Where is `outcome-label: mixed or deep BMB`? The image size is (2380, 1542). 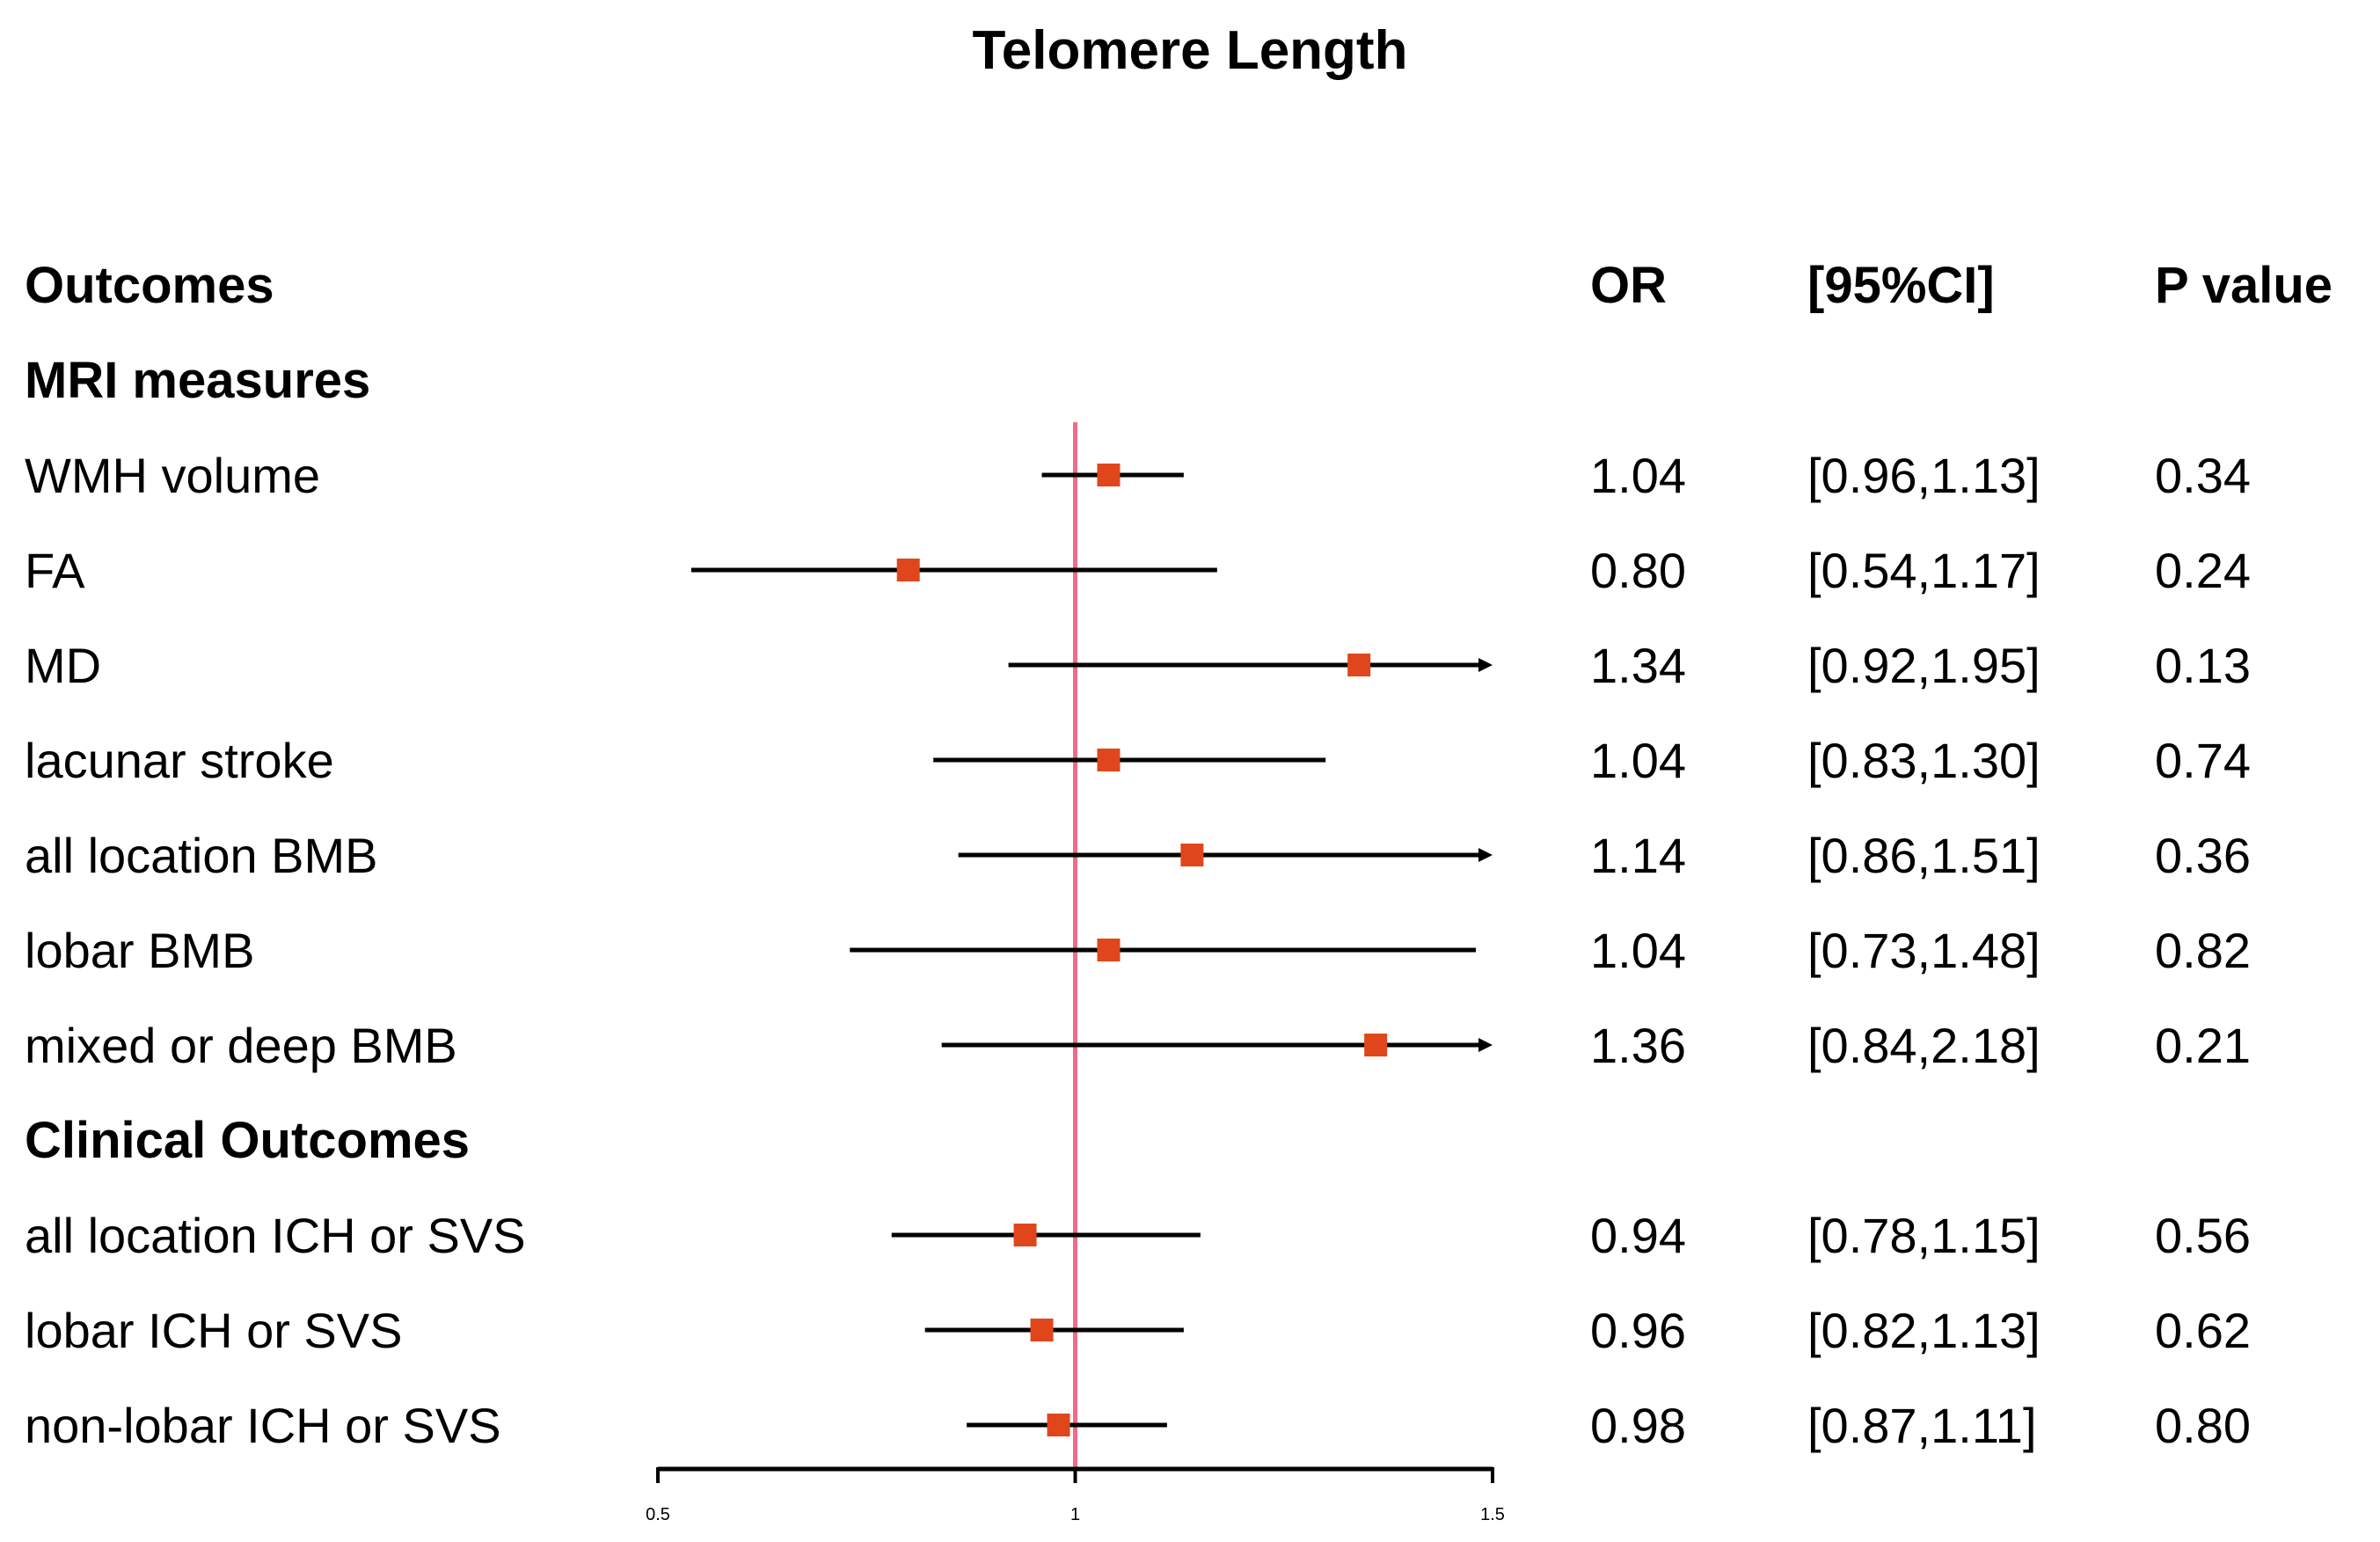 outcome-label: mixed or deep BMB is located at coordinates (241, 1045).